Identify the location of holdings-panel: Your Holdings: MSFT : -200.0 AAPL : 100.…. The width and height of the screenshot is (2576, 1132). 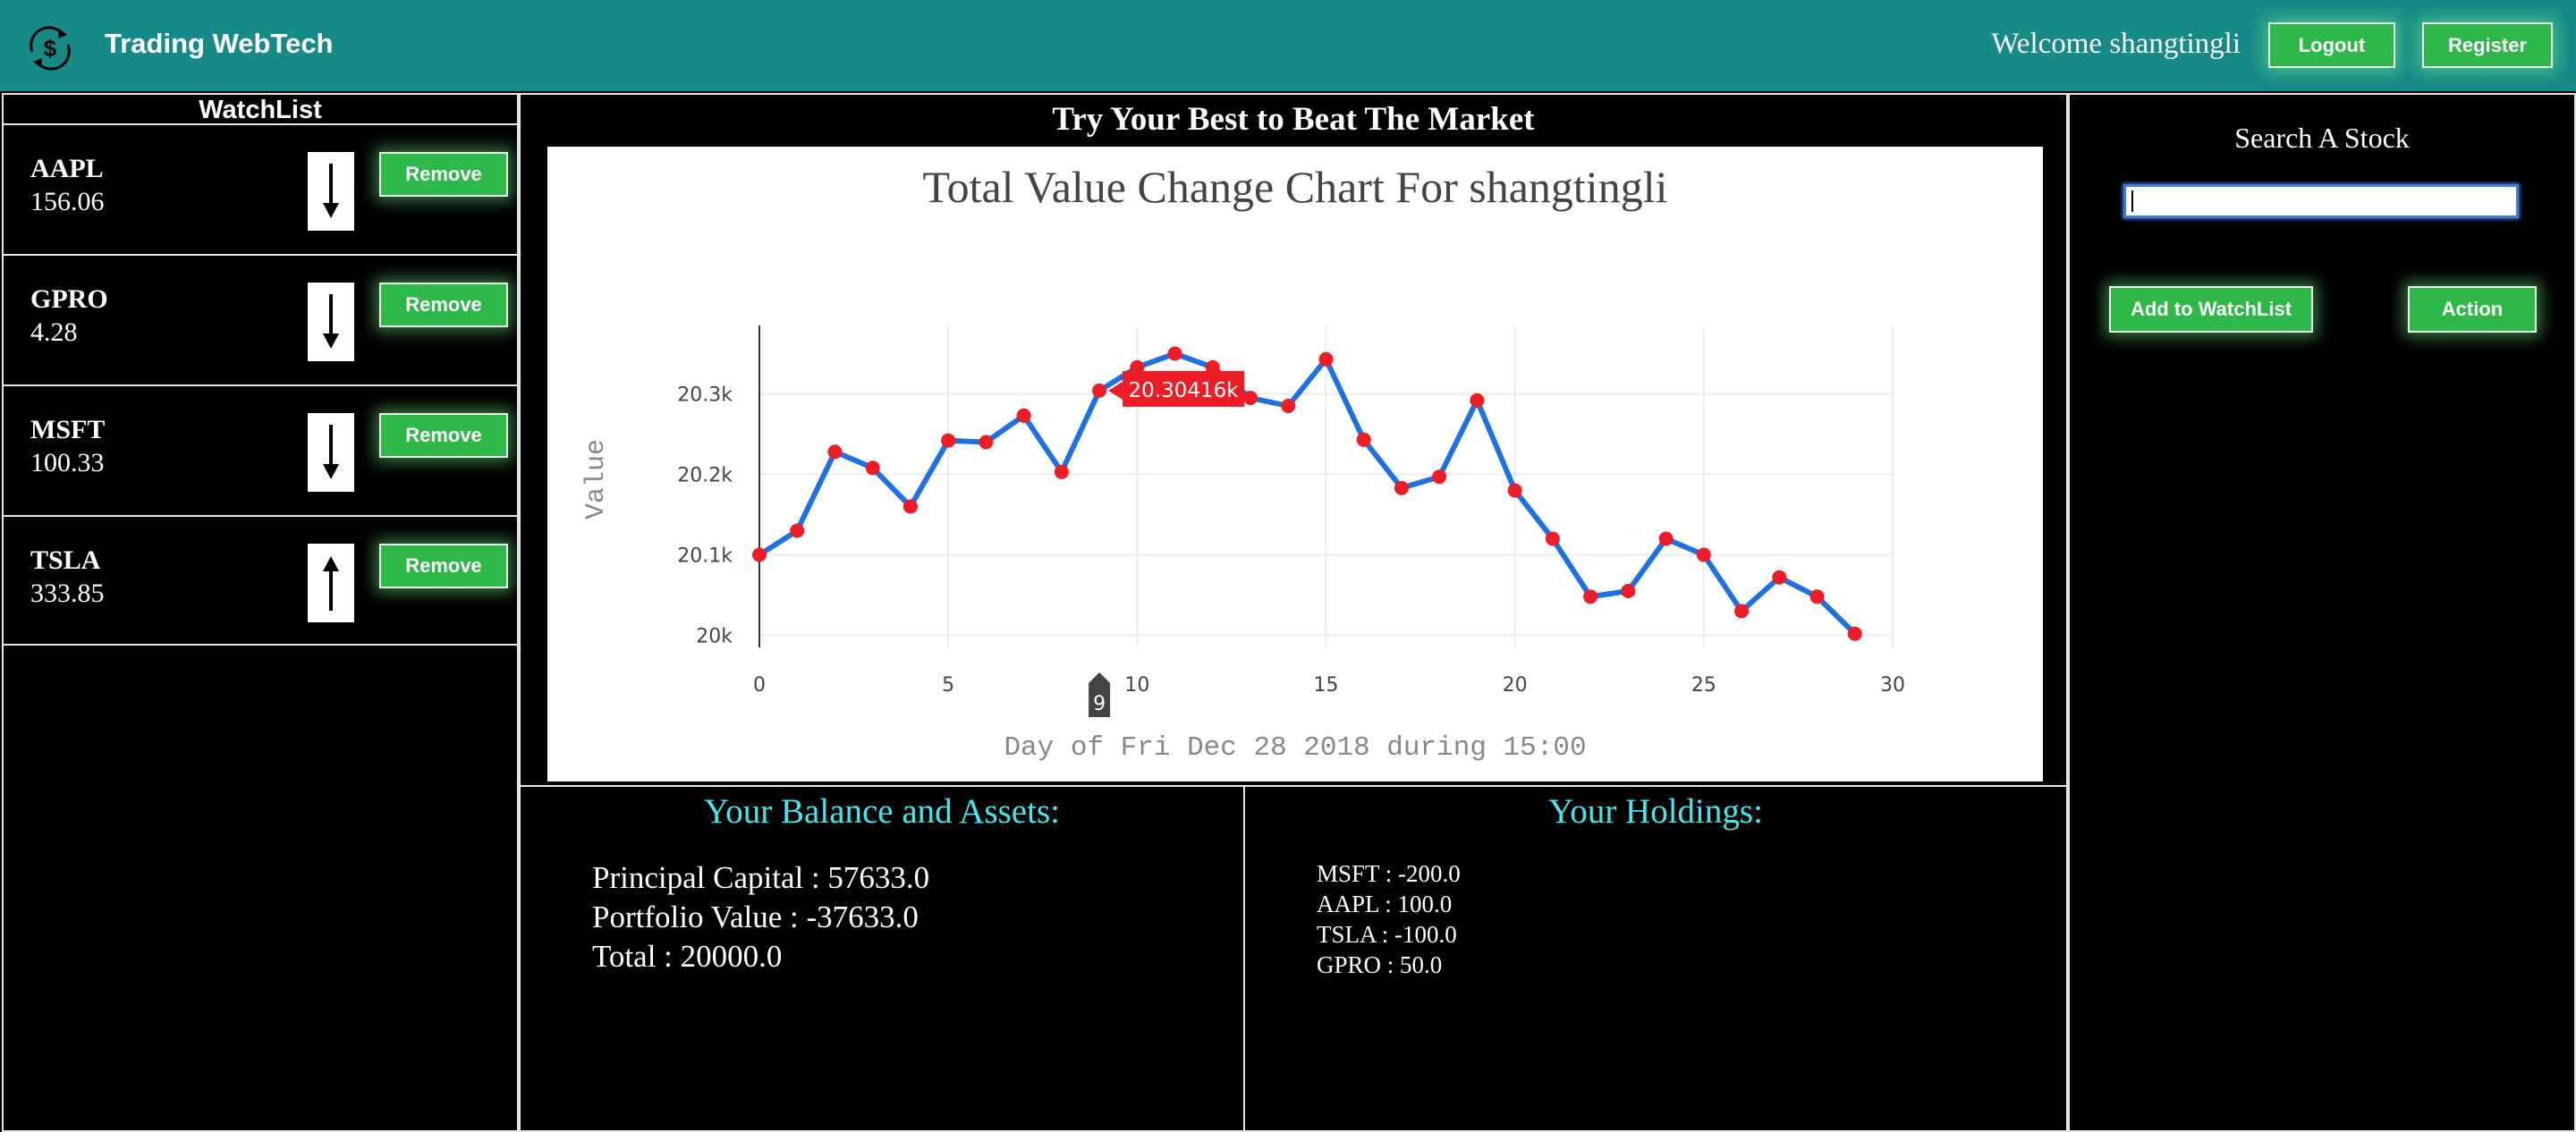
(1655, 958).